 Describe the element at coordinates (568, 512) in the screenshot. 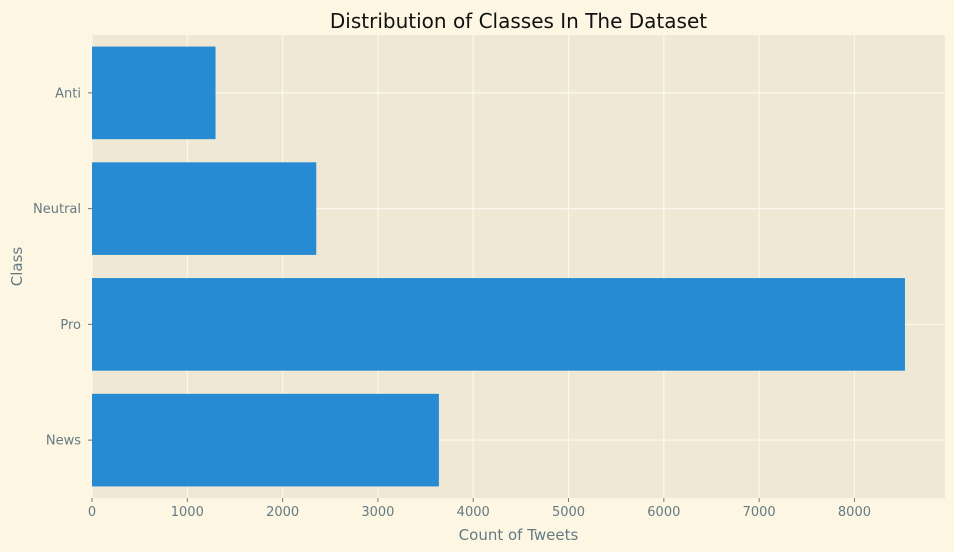

I see `x-tick-label: 5000` at that location.